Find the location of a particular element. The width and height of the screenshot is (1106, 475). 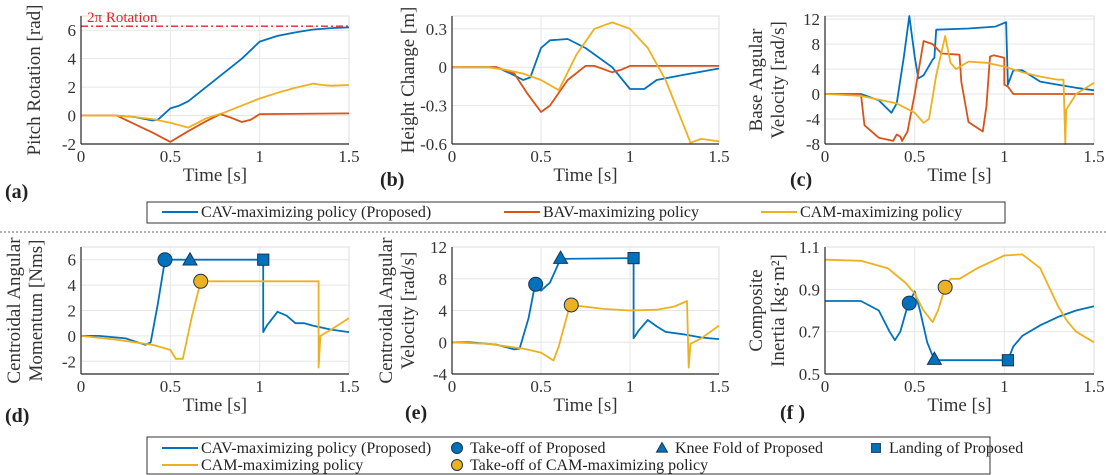

panel-label: (f ) is located at coordinates (792, 413).